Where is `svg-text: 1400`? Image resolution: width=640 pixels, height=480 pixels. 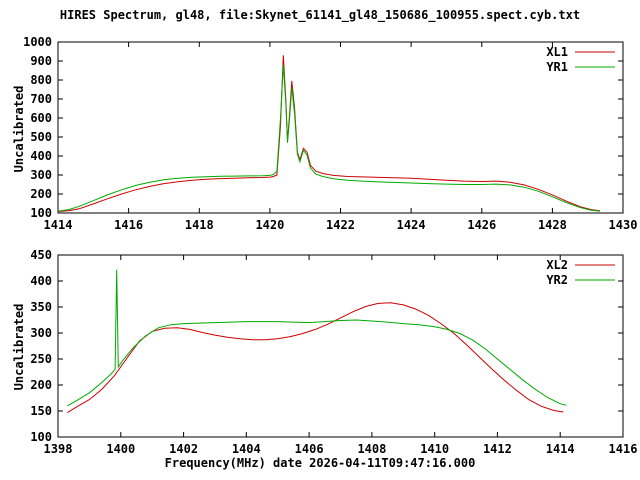 svg-text: 1400 is located at coordinates (120, 449).